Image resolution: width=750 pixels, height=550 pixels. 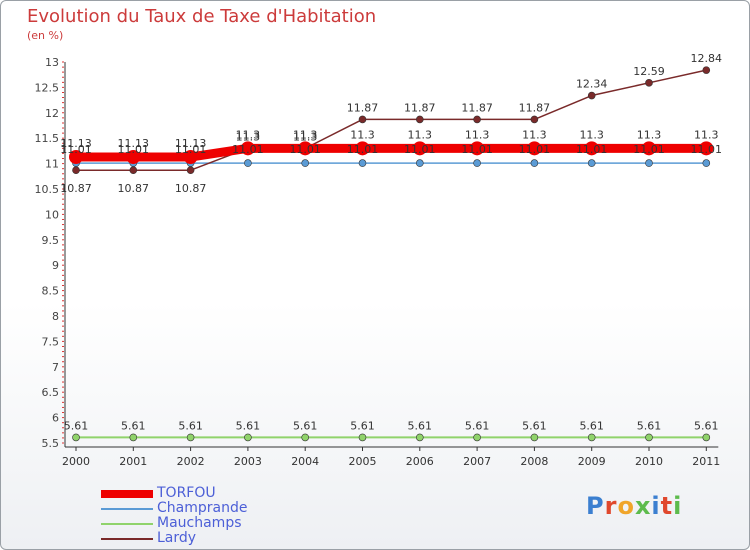 I want to click on x-tick-label: 2009, so click(x=592, y=461).